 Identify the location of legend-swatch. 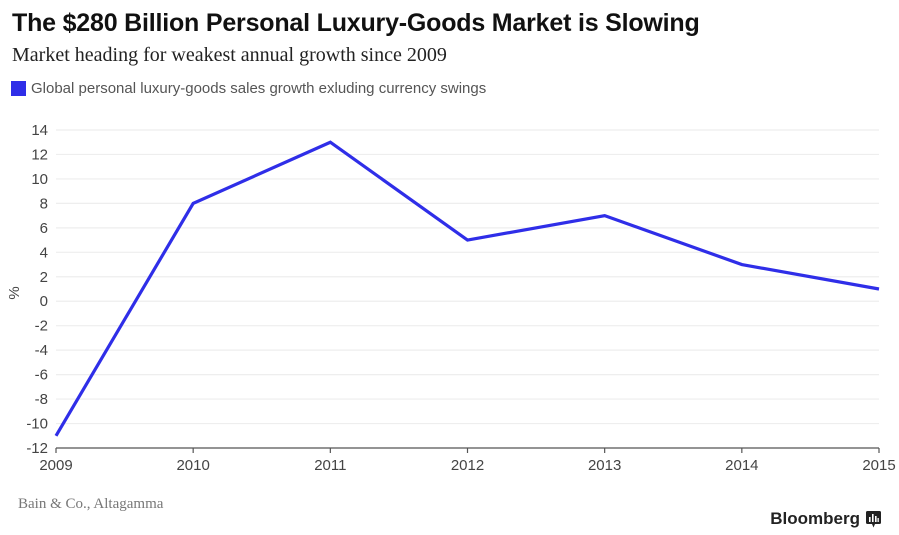
(18, 88).